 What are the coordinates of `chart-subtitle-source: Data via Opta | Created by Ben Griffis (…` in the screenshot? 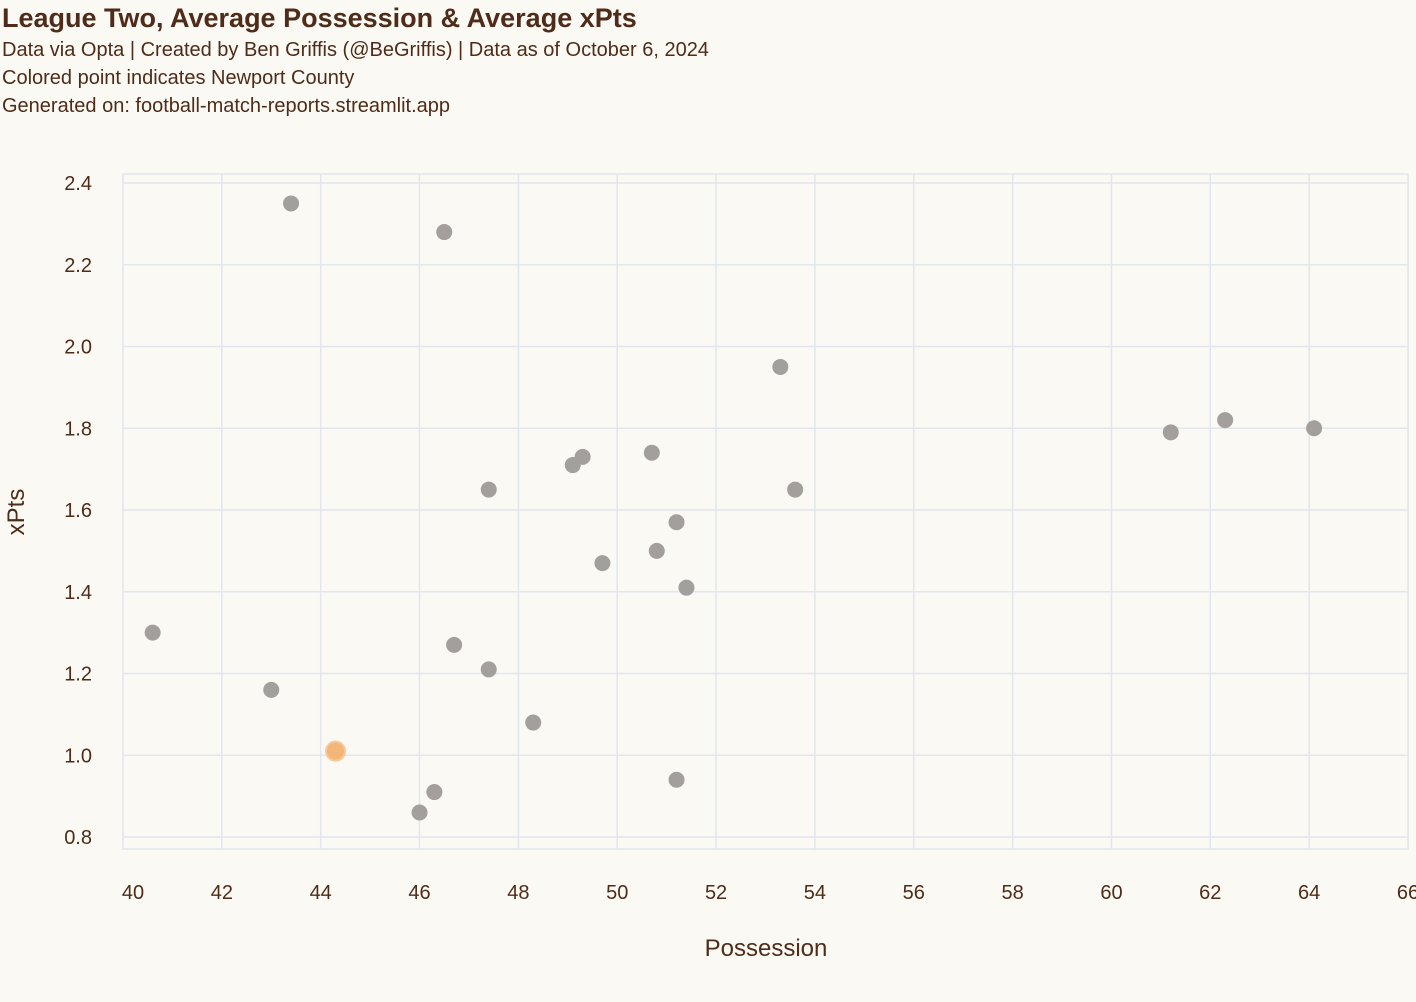 It's located at (355, 50).